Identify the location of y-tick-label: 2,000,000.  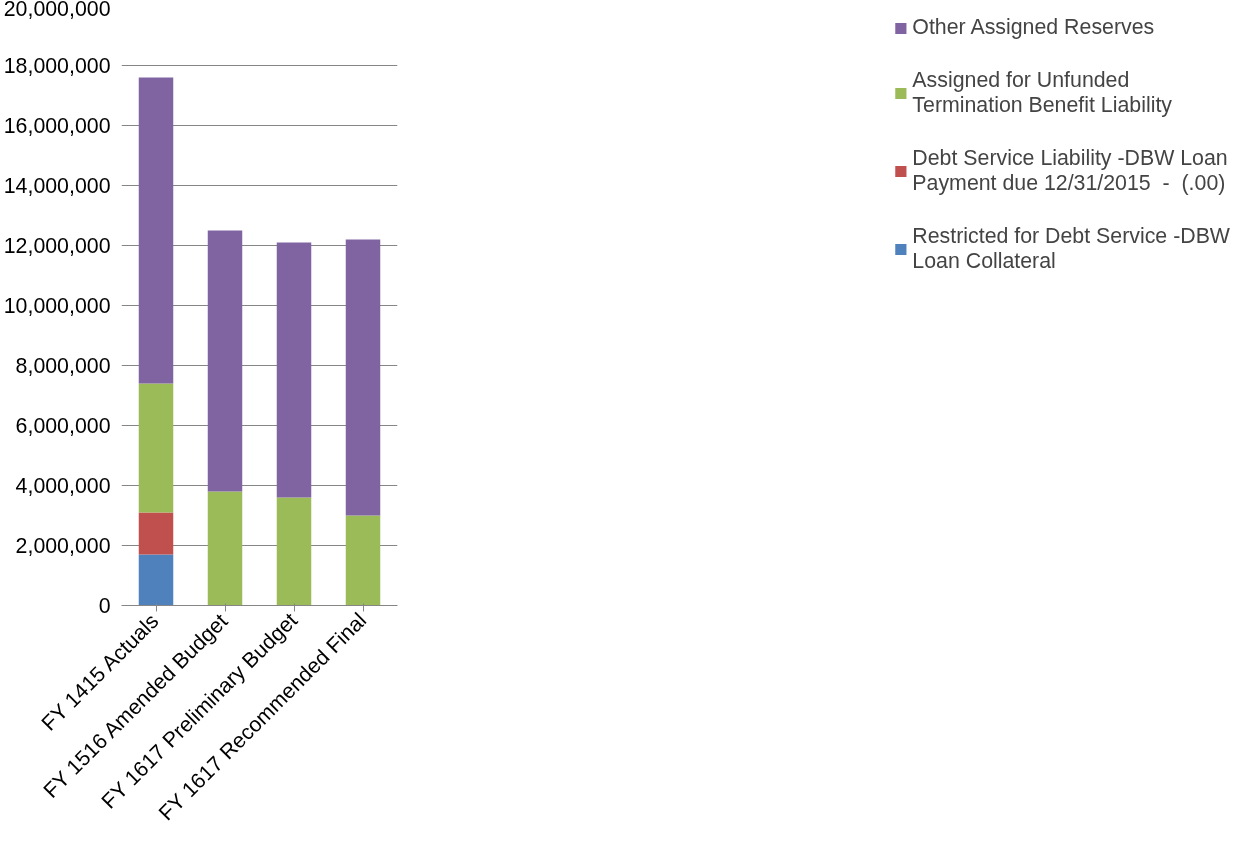
(63, 546).